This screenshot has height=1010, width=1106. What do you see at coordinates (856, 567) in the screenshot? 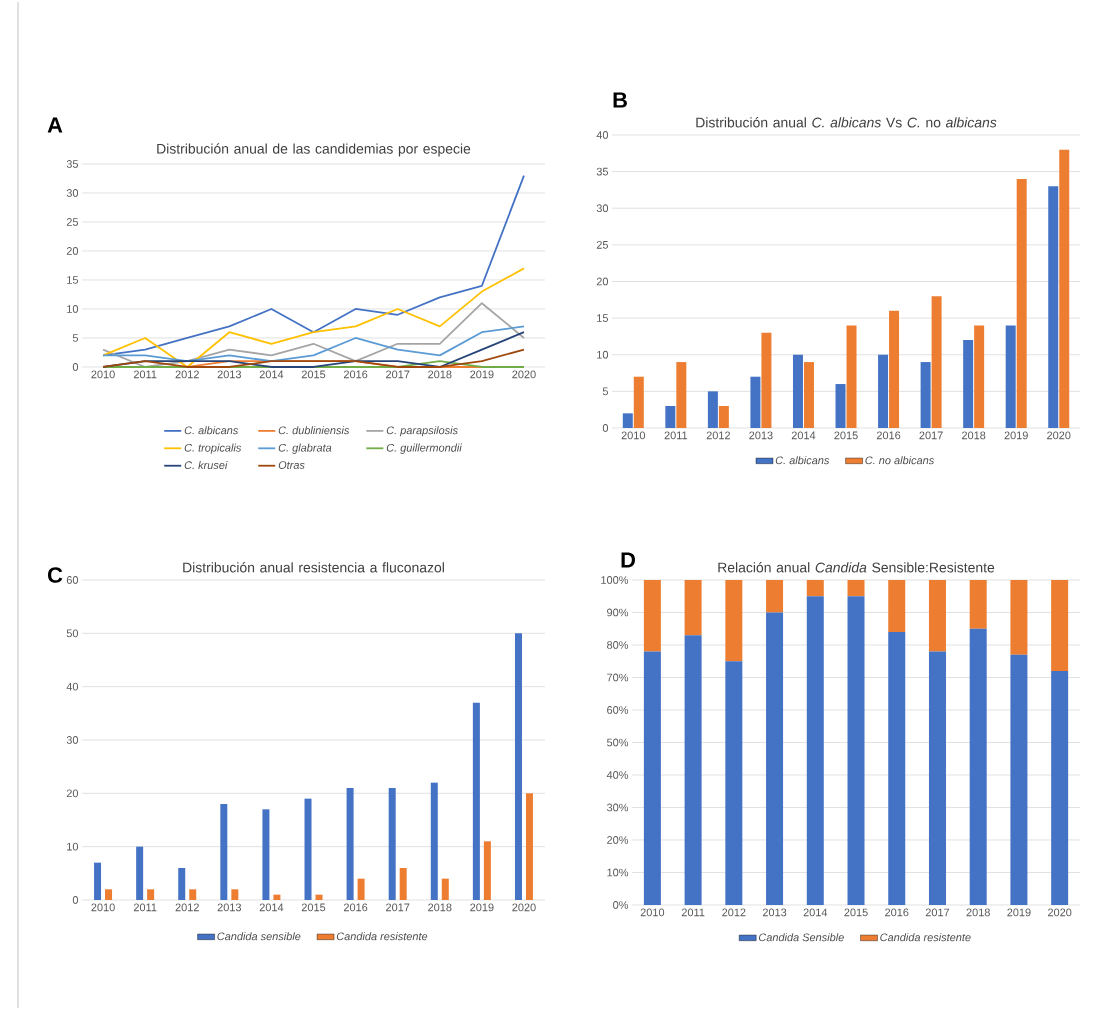
I see `chart-title: Relación anual Candida Sensible:Resistente` at bounding box center [856, 567].